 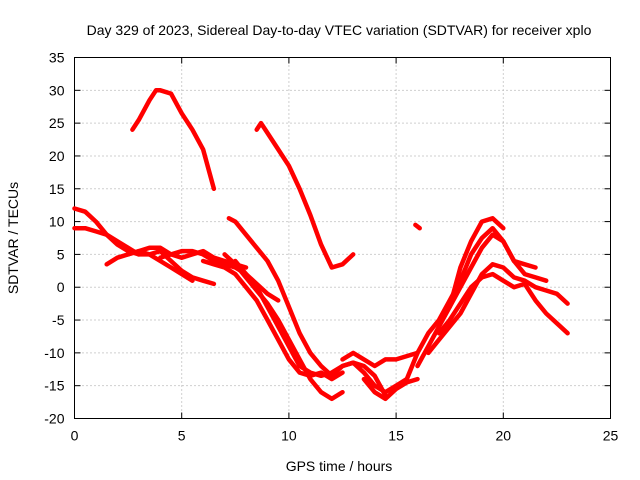 What do you see at coordinates (57, 222) in the screenshot?
I see `y-tick-label: 10` at bounding box center [57, 222].